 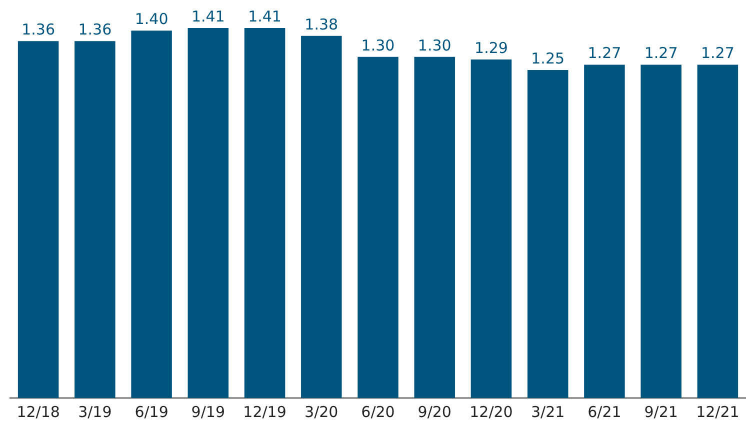 I want to click on data-label: 1.25, so click(x=548, y=58).